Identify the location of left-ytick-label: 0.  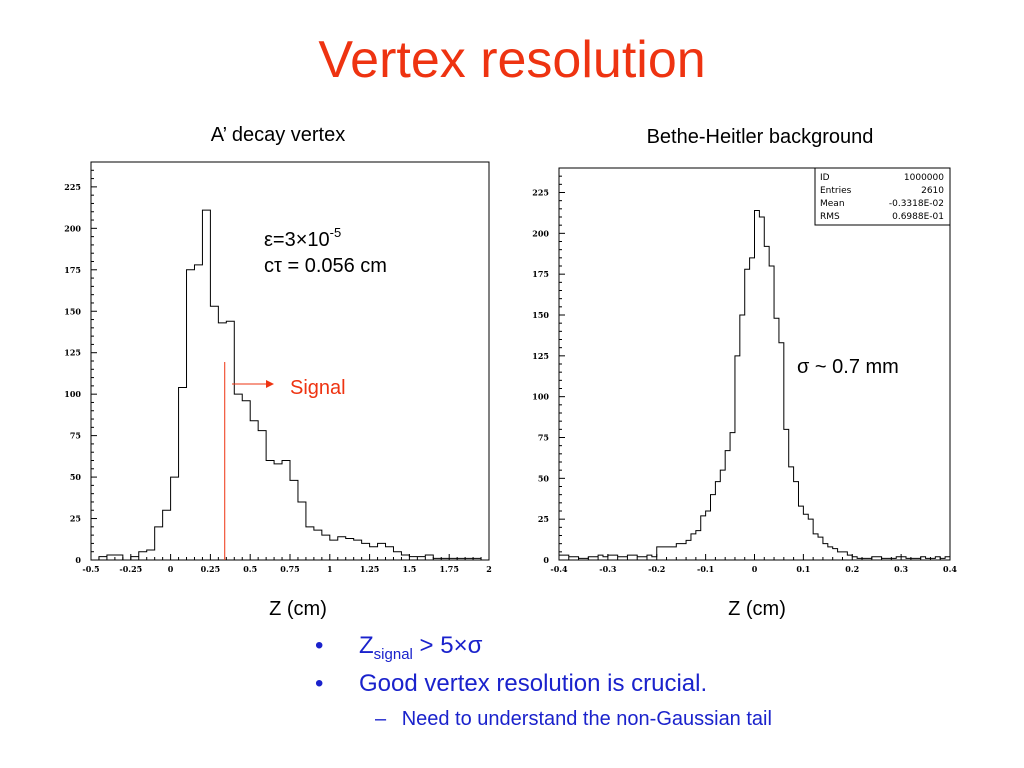
(78, 560).